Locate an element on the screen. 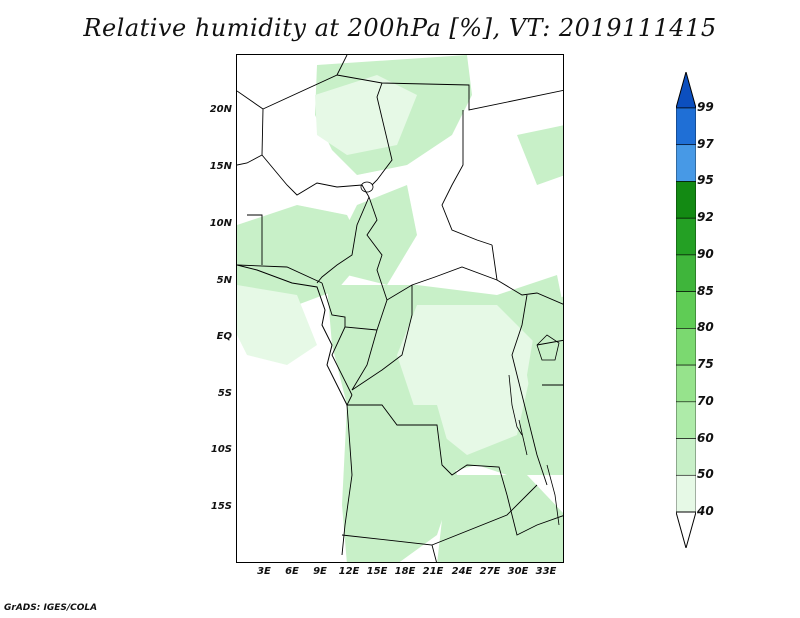 The image size is (800, 618). colorbar-label: 75 is located at coordinates (705, 364).